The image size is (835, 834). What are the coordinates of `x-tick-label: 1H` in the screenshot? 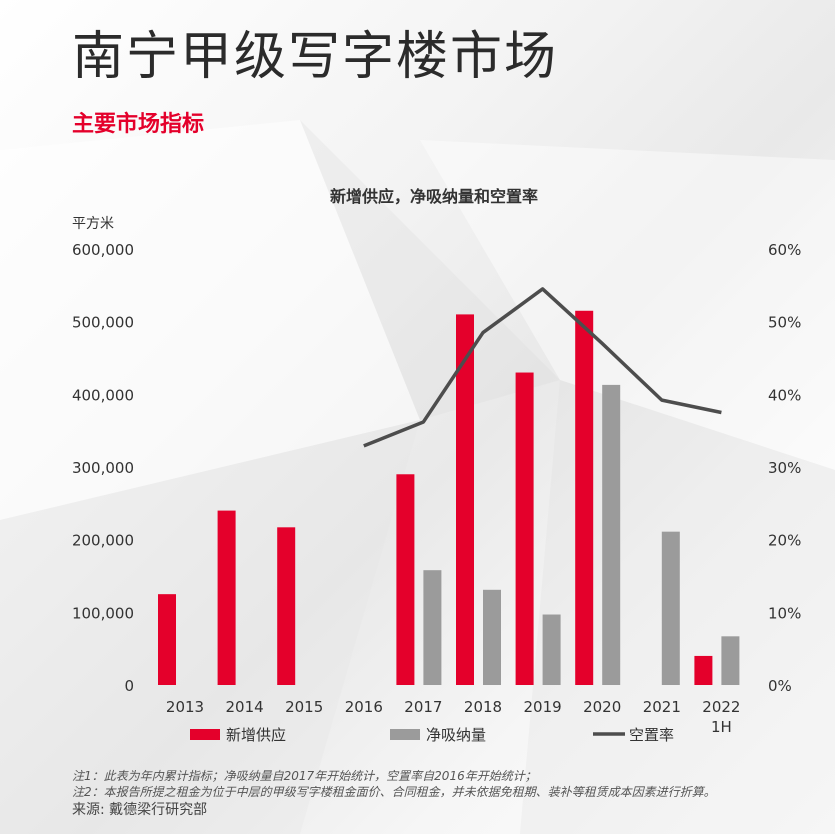 It's located at (721, 727).